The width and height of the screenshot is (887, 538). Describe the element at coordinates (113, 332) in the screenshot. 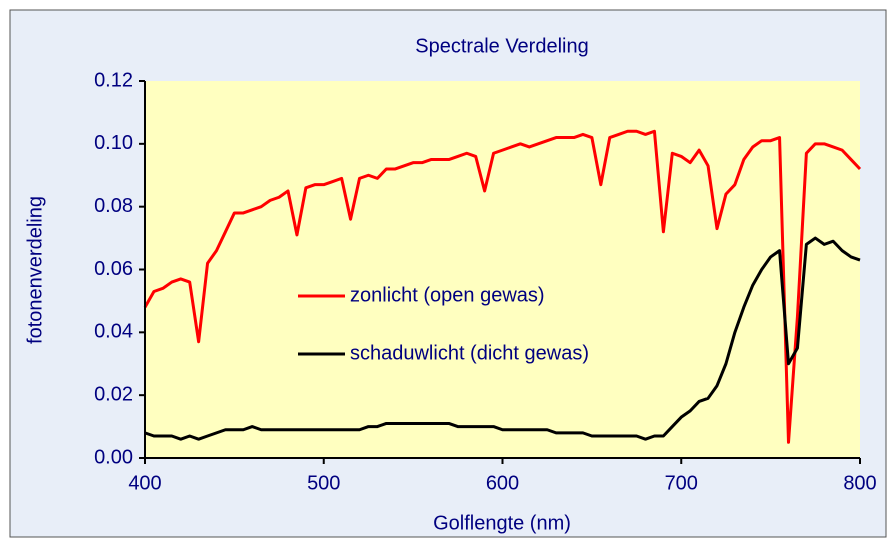

I see `y-tick-label: 0.04` at that location.